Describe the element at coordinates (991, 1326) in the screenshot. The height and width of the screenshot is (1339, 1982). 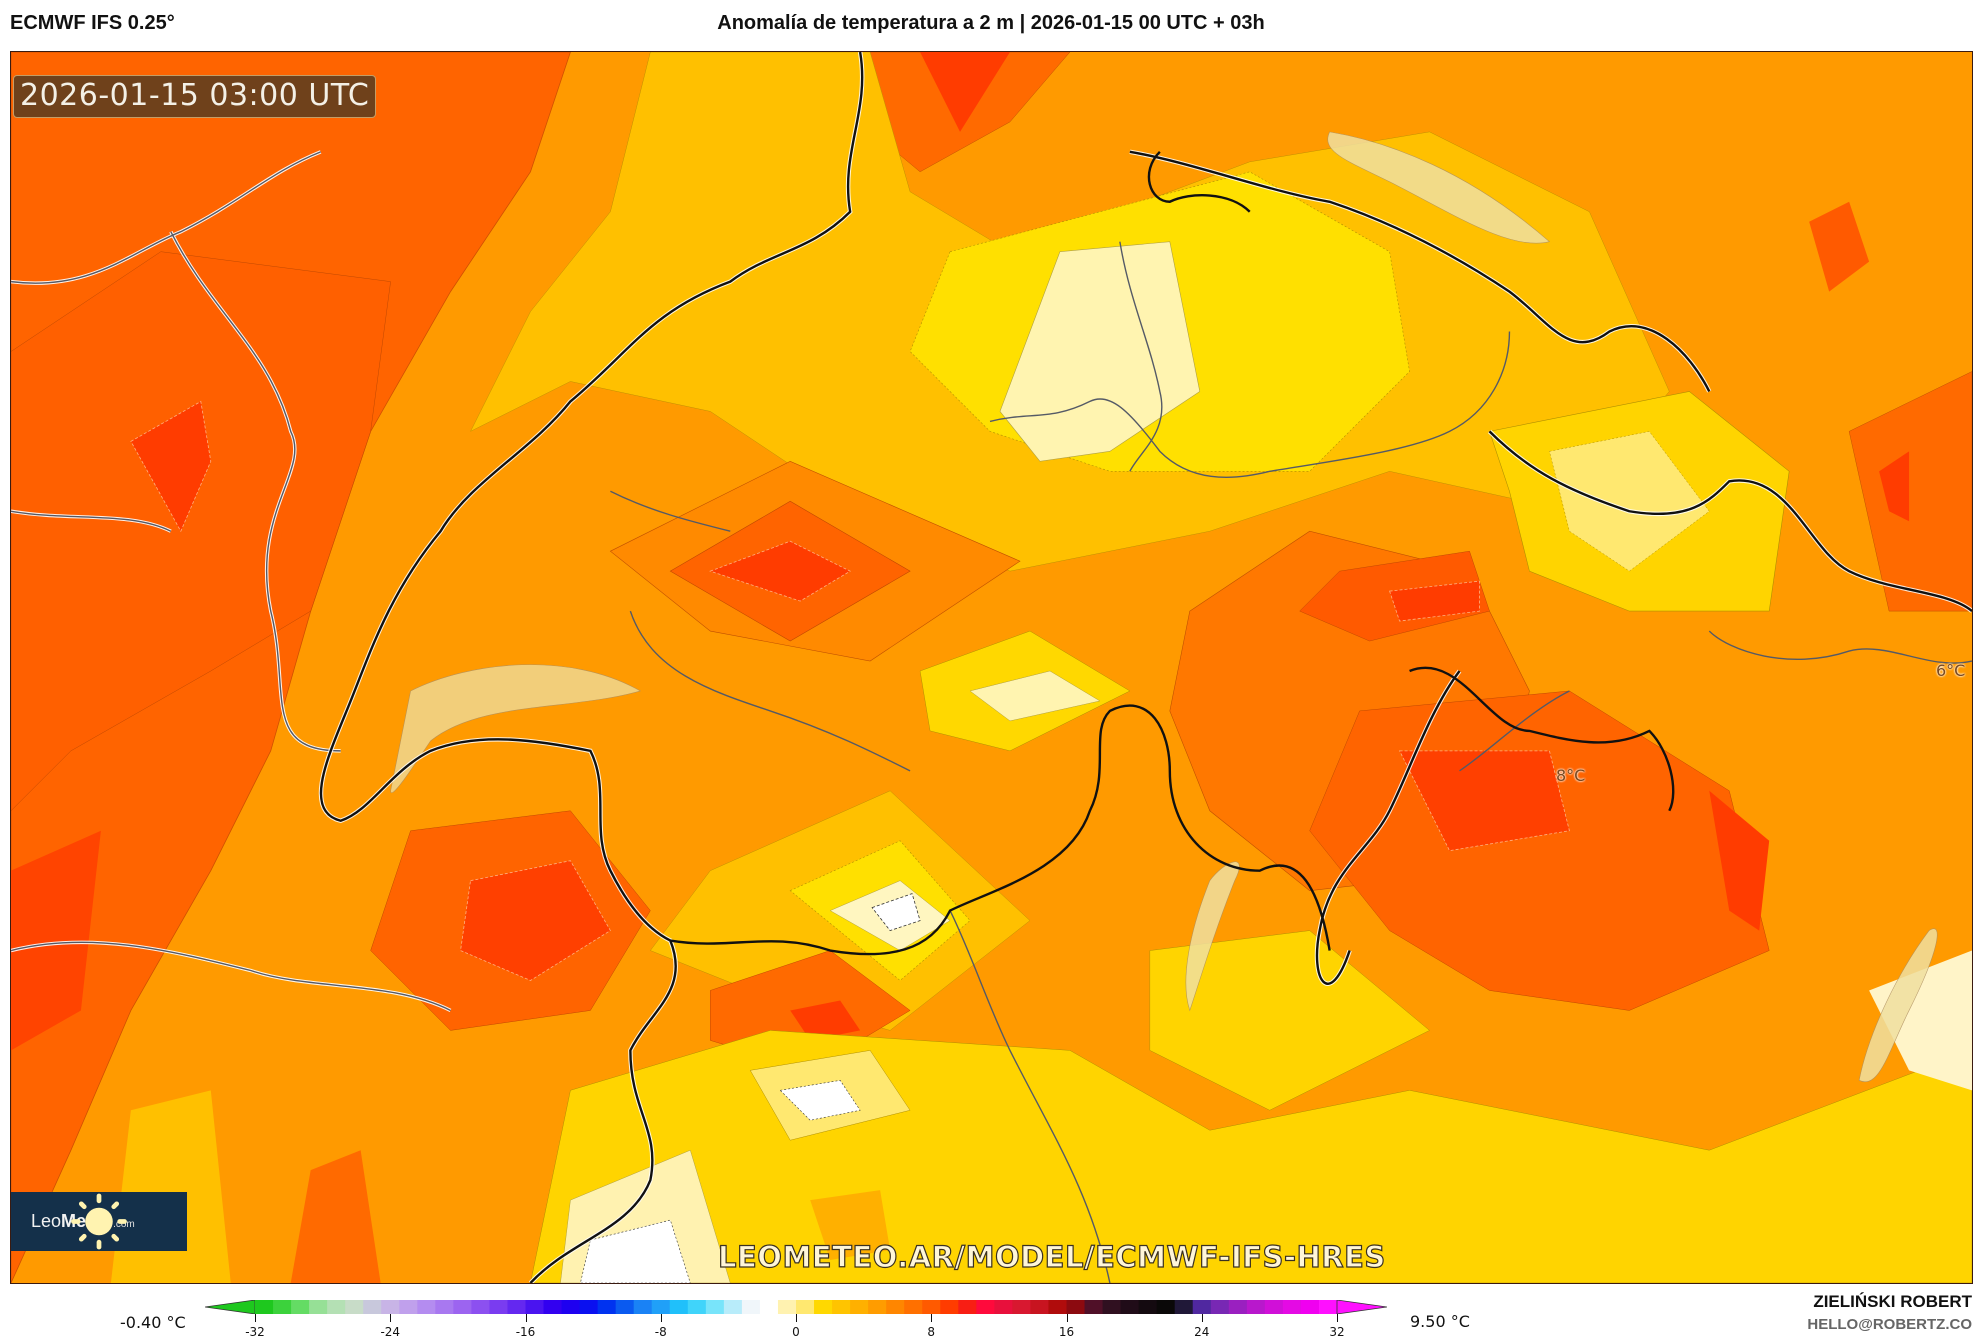
I see `colorbar-ticks: -32 -24 -16 -8 0 8 16 24 32` at that location.